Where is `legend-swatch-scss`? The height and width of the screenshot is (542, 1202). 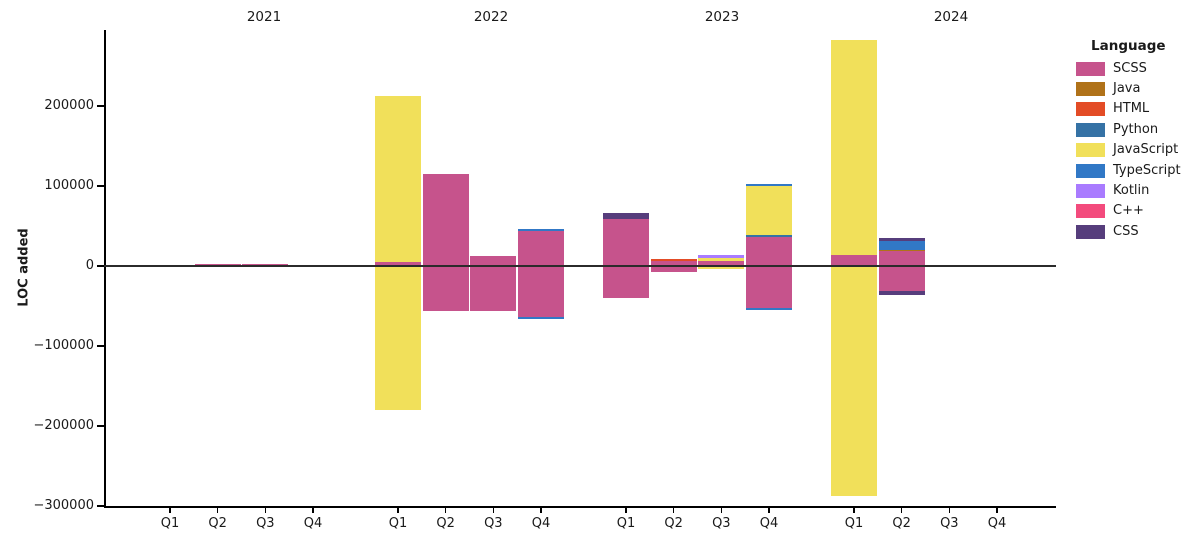
legend-swatch-scss is located at coordinates (1090, 68).